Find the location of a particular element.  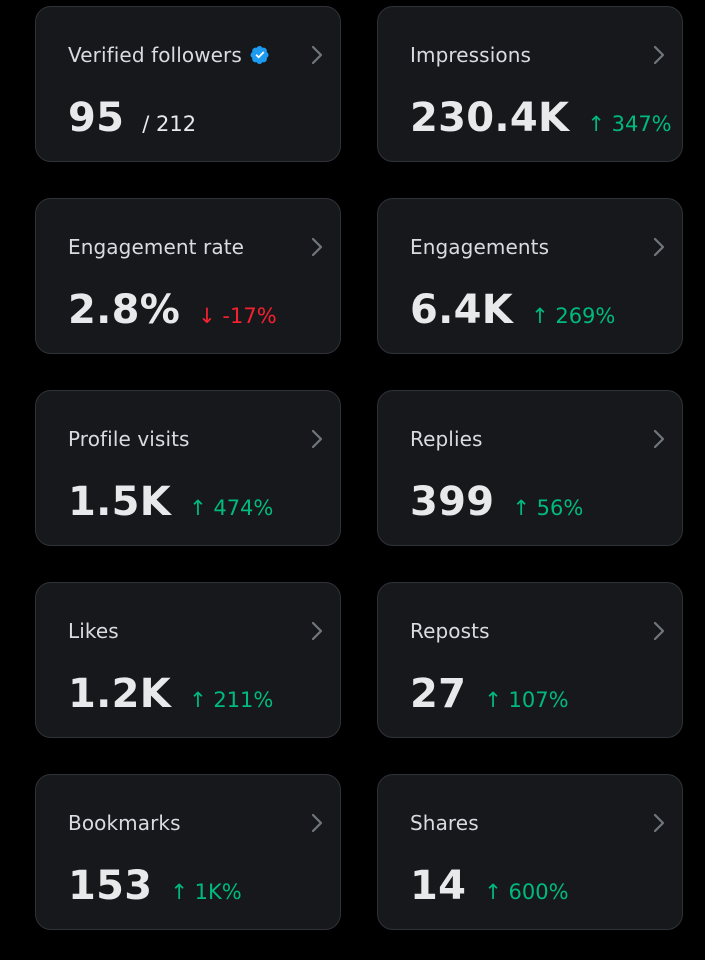

metric-label: Replies is located at coordinates (446, 439).